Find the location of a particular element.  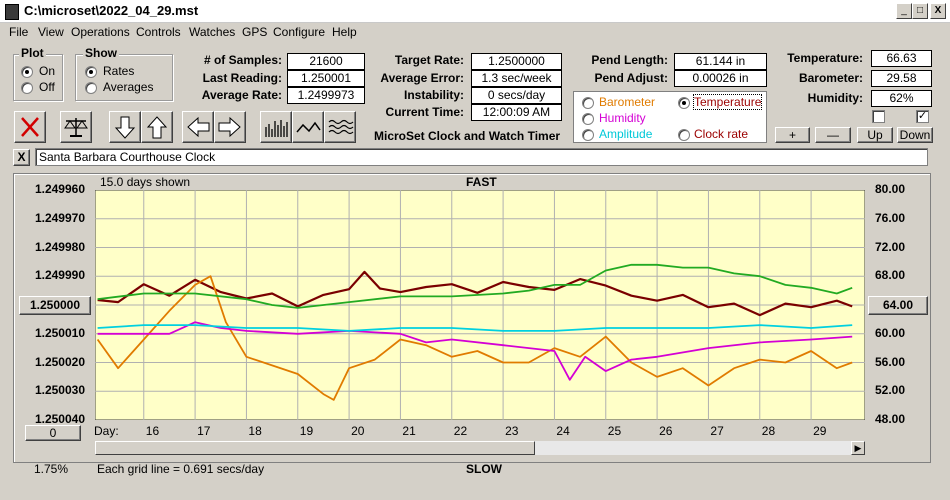

y-right-tick: 72.00 is located at coordinates (890, 246).